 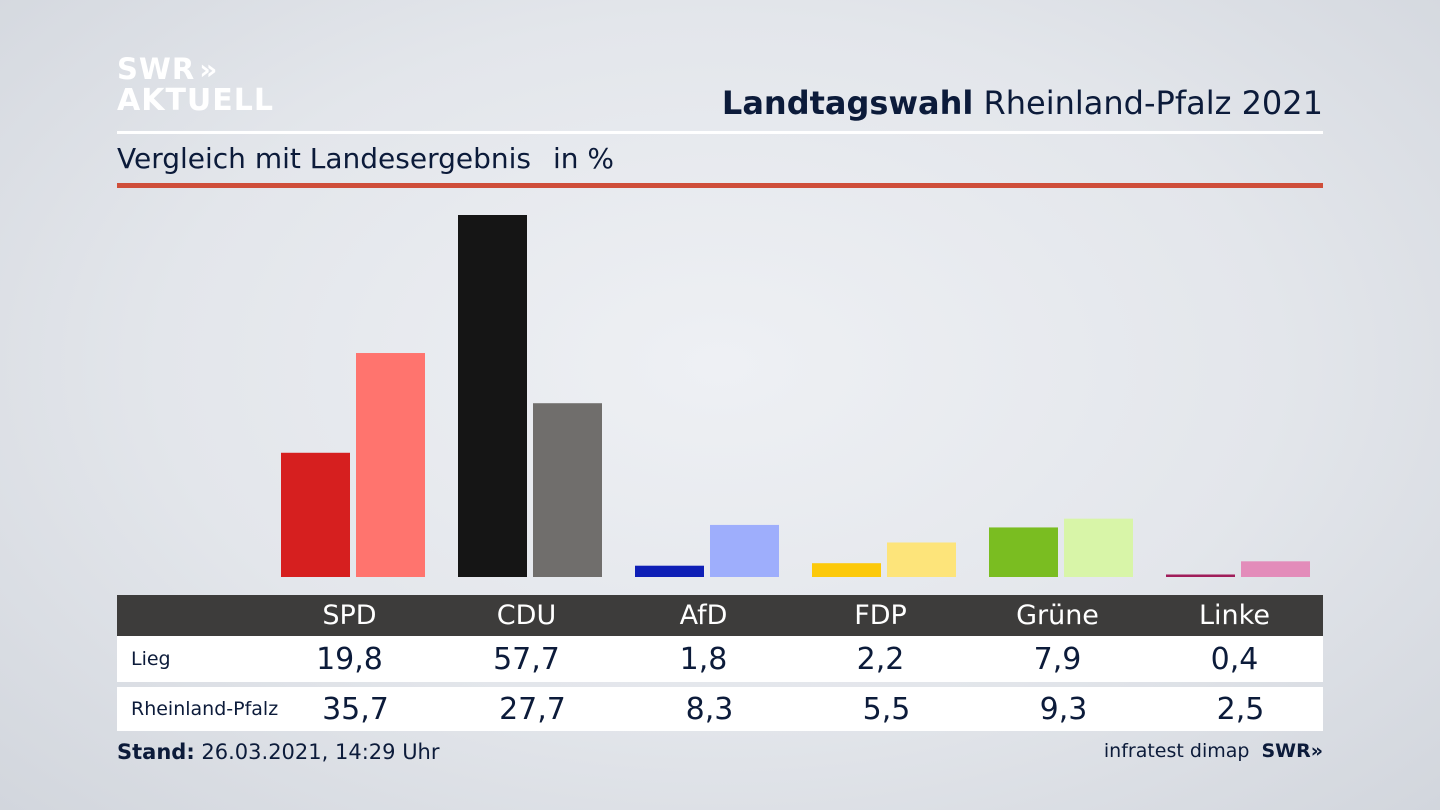 I want to click on value-spd-lieg: 19,8, so click(x=349, y=659).